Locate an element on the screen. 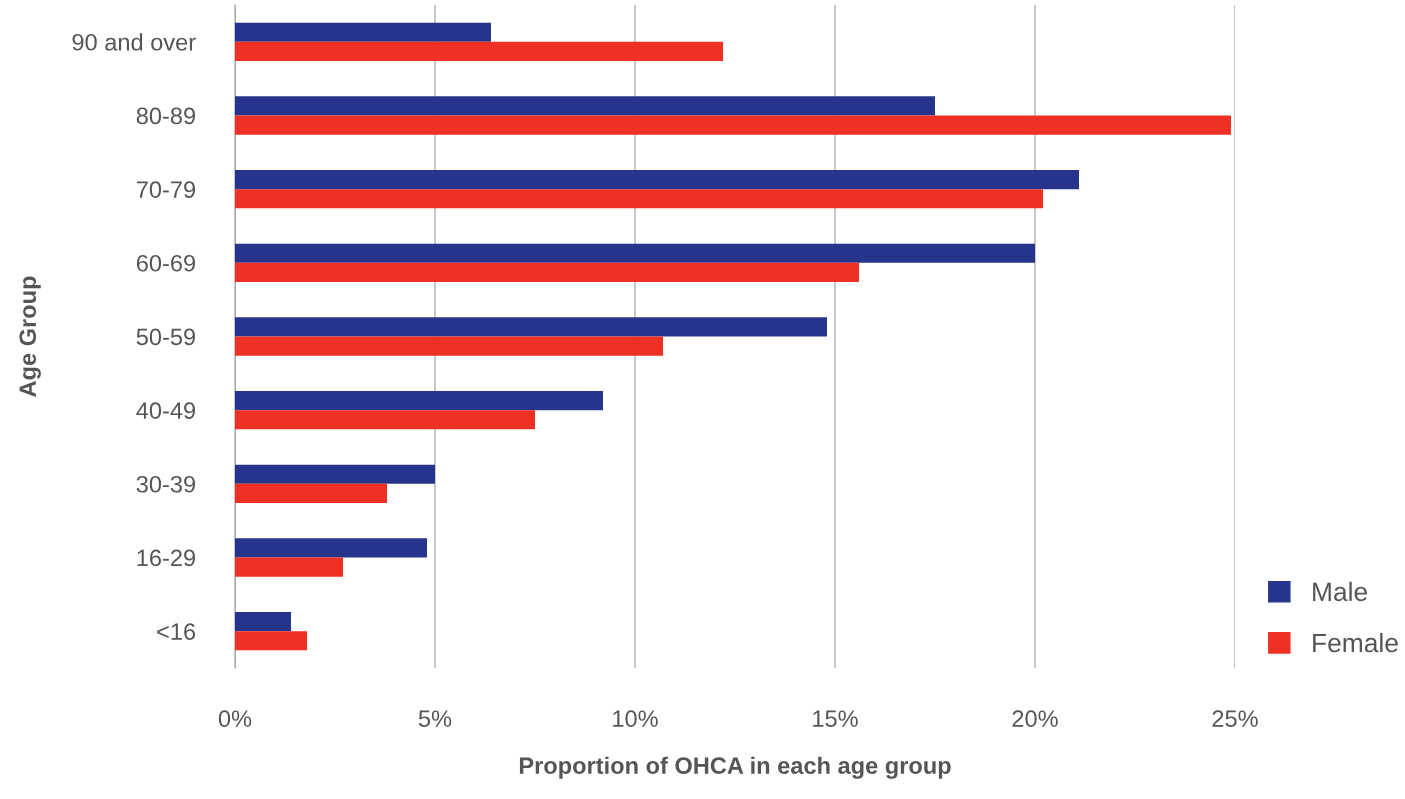 This screenshot has width=1405, height=799. legend-label: Male is located at coordinates (1340, 591).